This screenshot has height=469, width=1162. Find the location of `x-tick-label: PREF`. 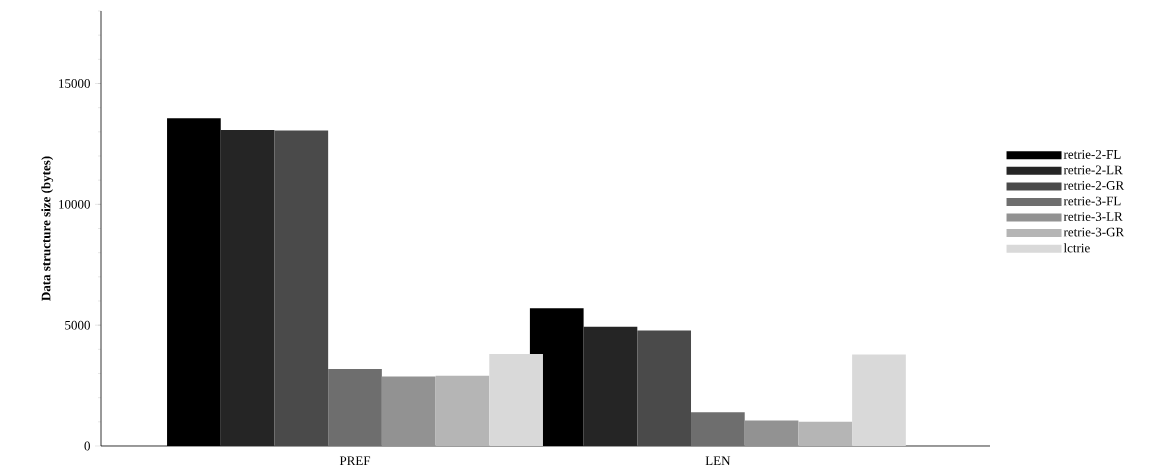

x-tick-label: PREF is located at coordinates (355, 460).